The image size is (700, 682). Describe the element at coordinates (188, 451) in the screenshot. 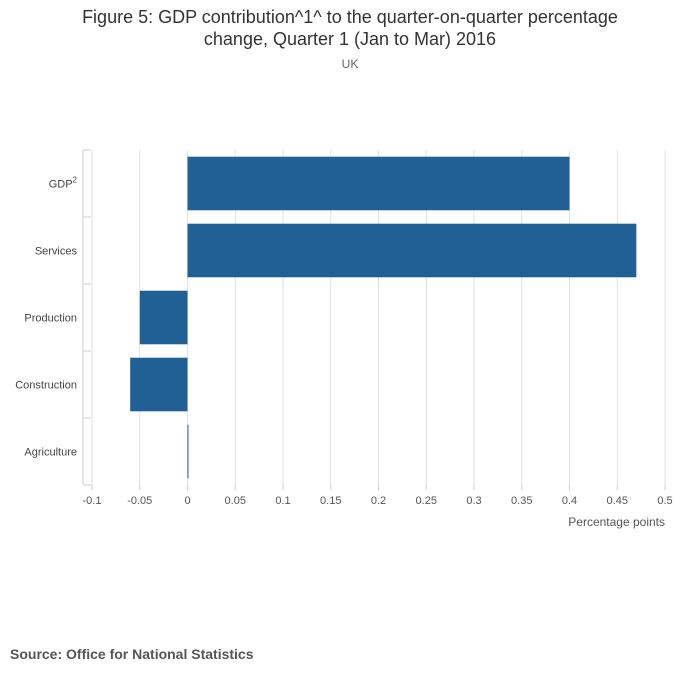

I see `bar-agriculture` at that location.